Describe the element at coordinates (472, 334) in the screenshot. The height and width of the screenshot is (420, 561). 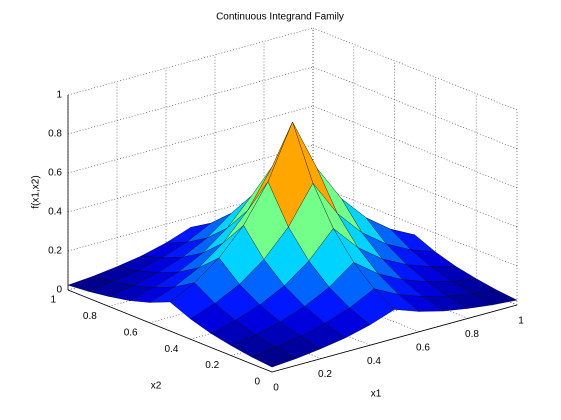
I see `x-tick-label: 0.8` at that location.